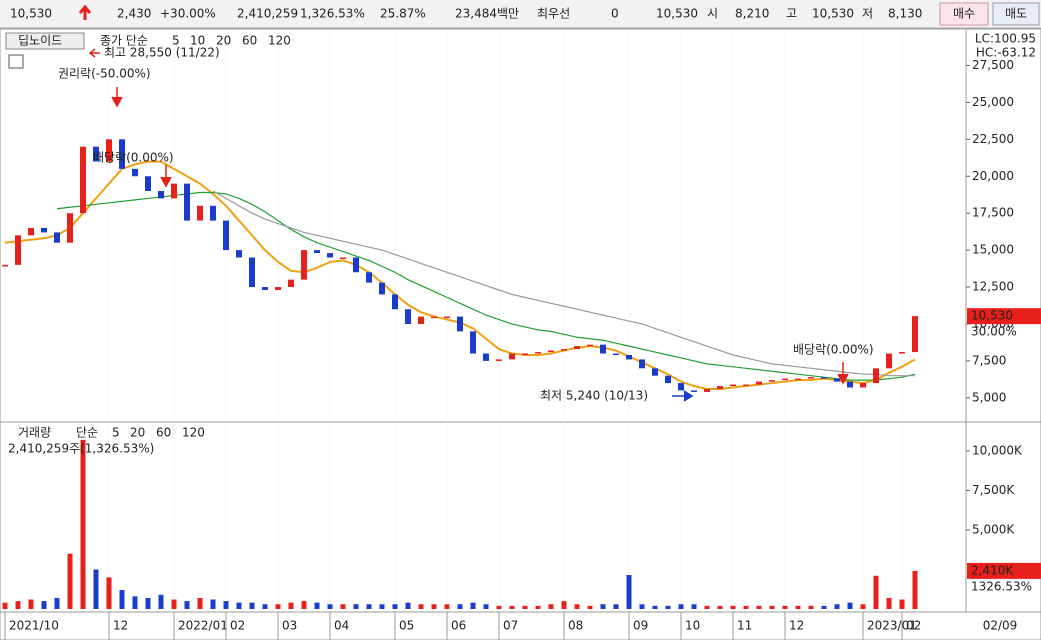 The image size is (1041, 640). Describe the element at coordinates (34, 626) in the screenshot. I see `x-tick-label: 2021/10` at that location.